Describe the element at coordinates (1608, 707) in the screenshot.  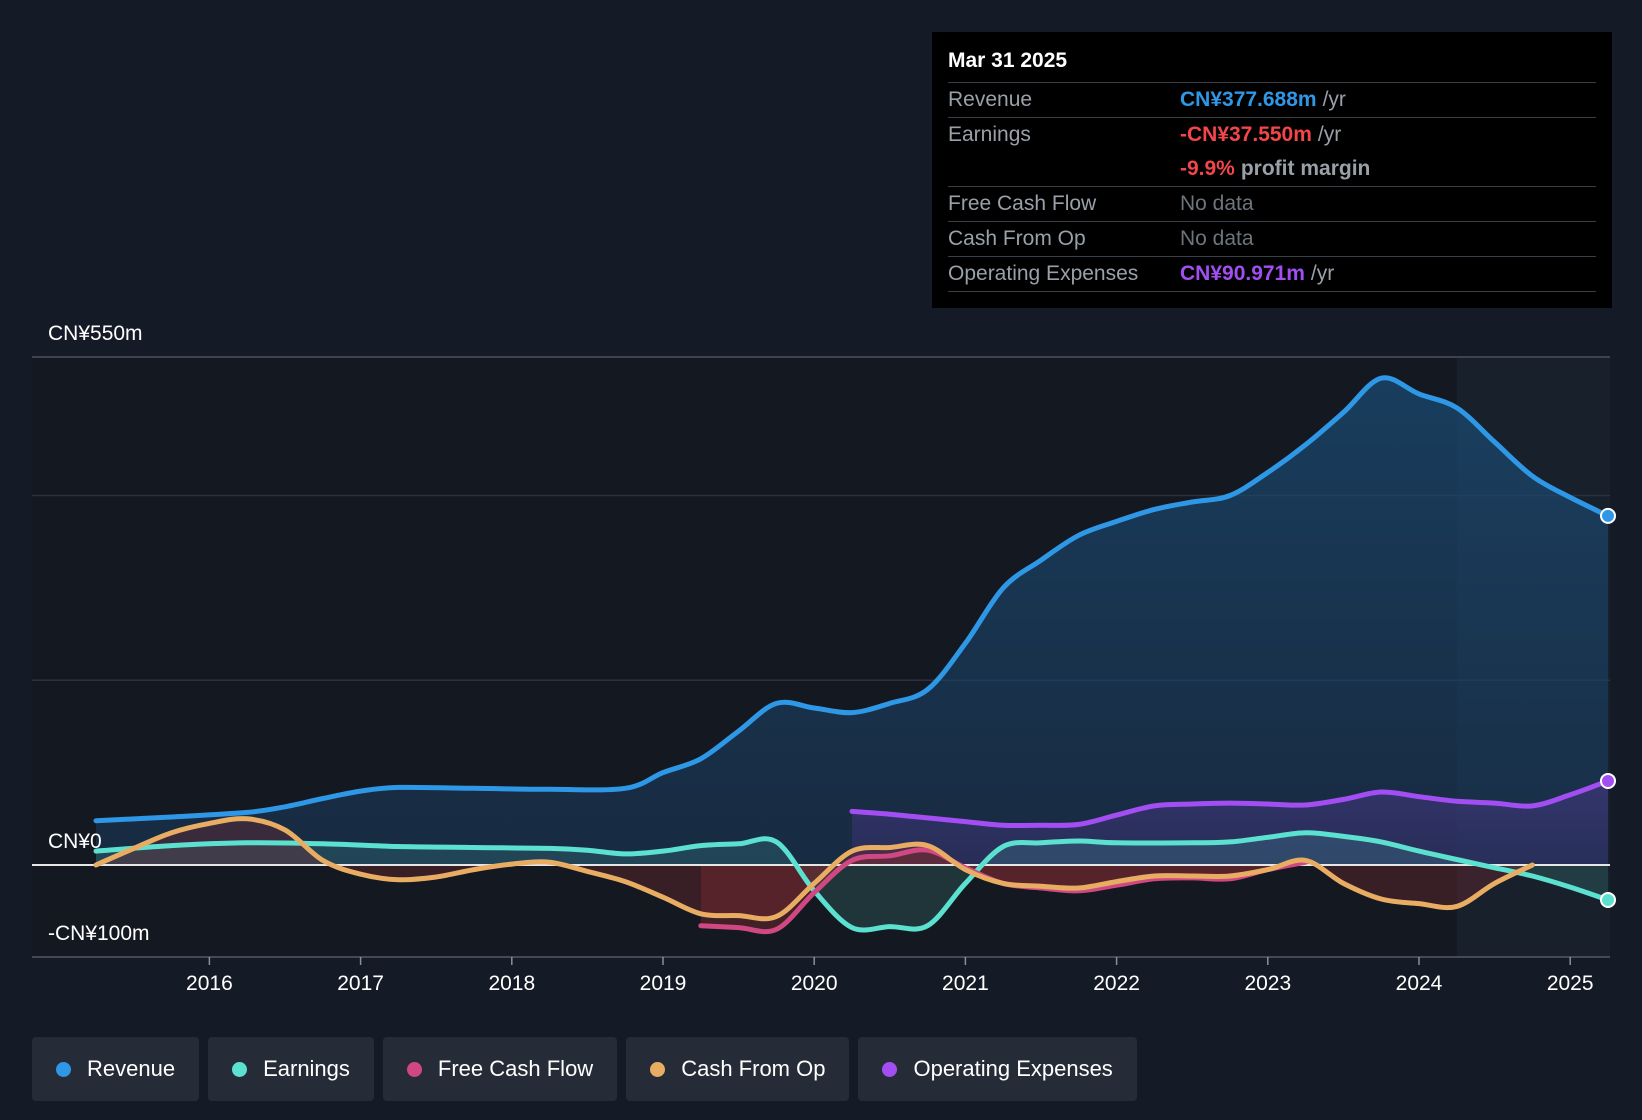
I see `series-end-markers` at that location.